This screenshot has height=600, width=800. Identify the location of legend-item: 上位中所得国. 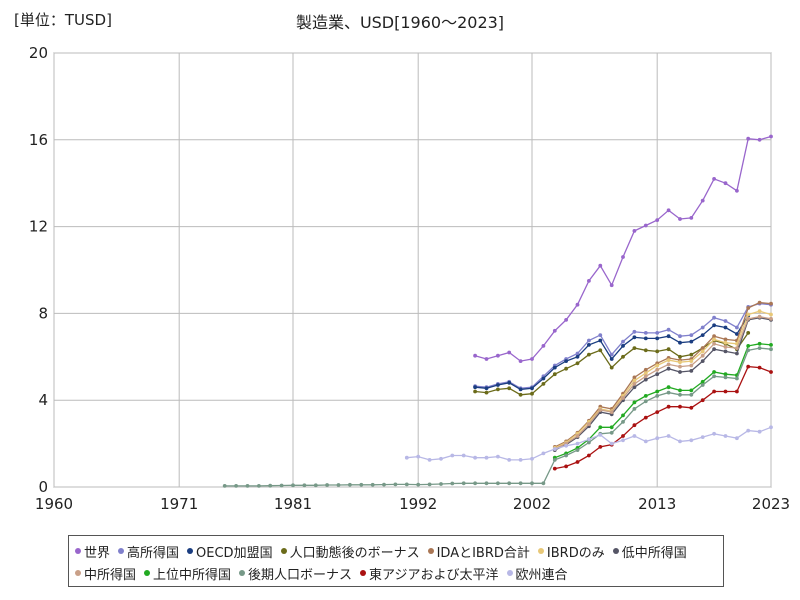
(187, 573).